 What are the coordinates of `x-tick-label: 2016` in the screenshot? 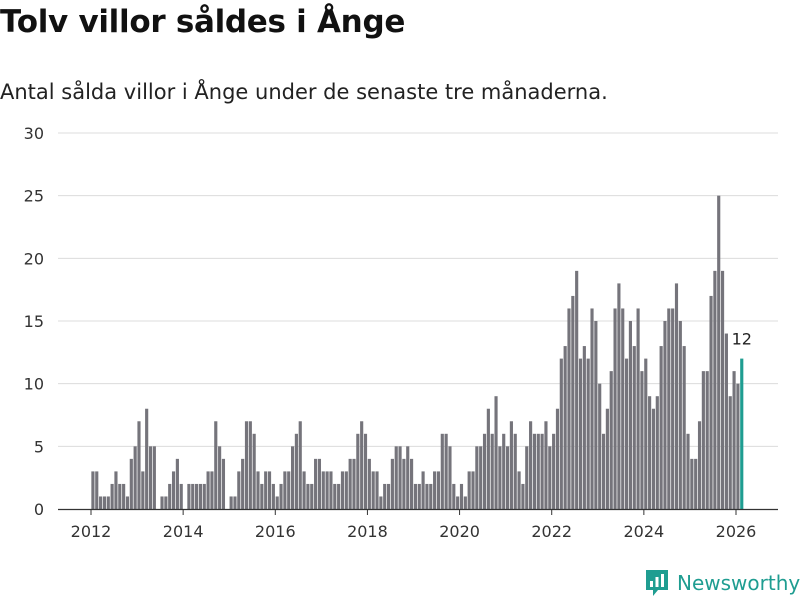 It's located at (275, 531).